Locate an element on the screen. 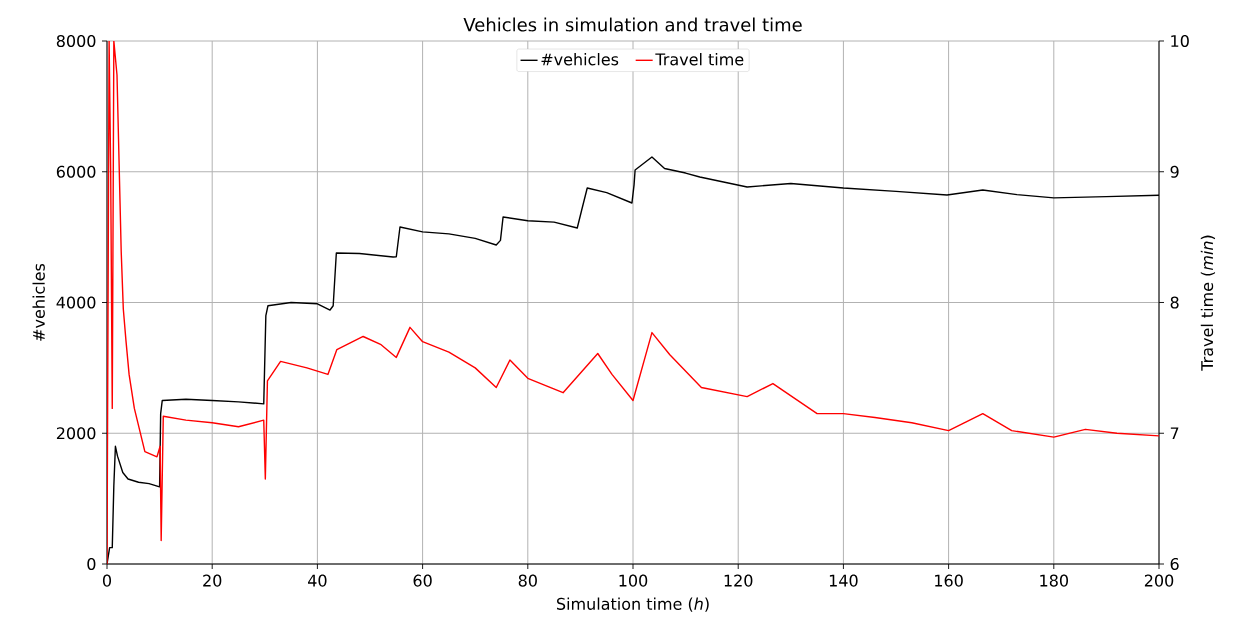  y2-tick-label: 6 is located at coordinates (1174, 564).